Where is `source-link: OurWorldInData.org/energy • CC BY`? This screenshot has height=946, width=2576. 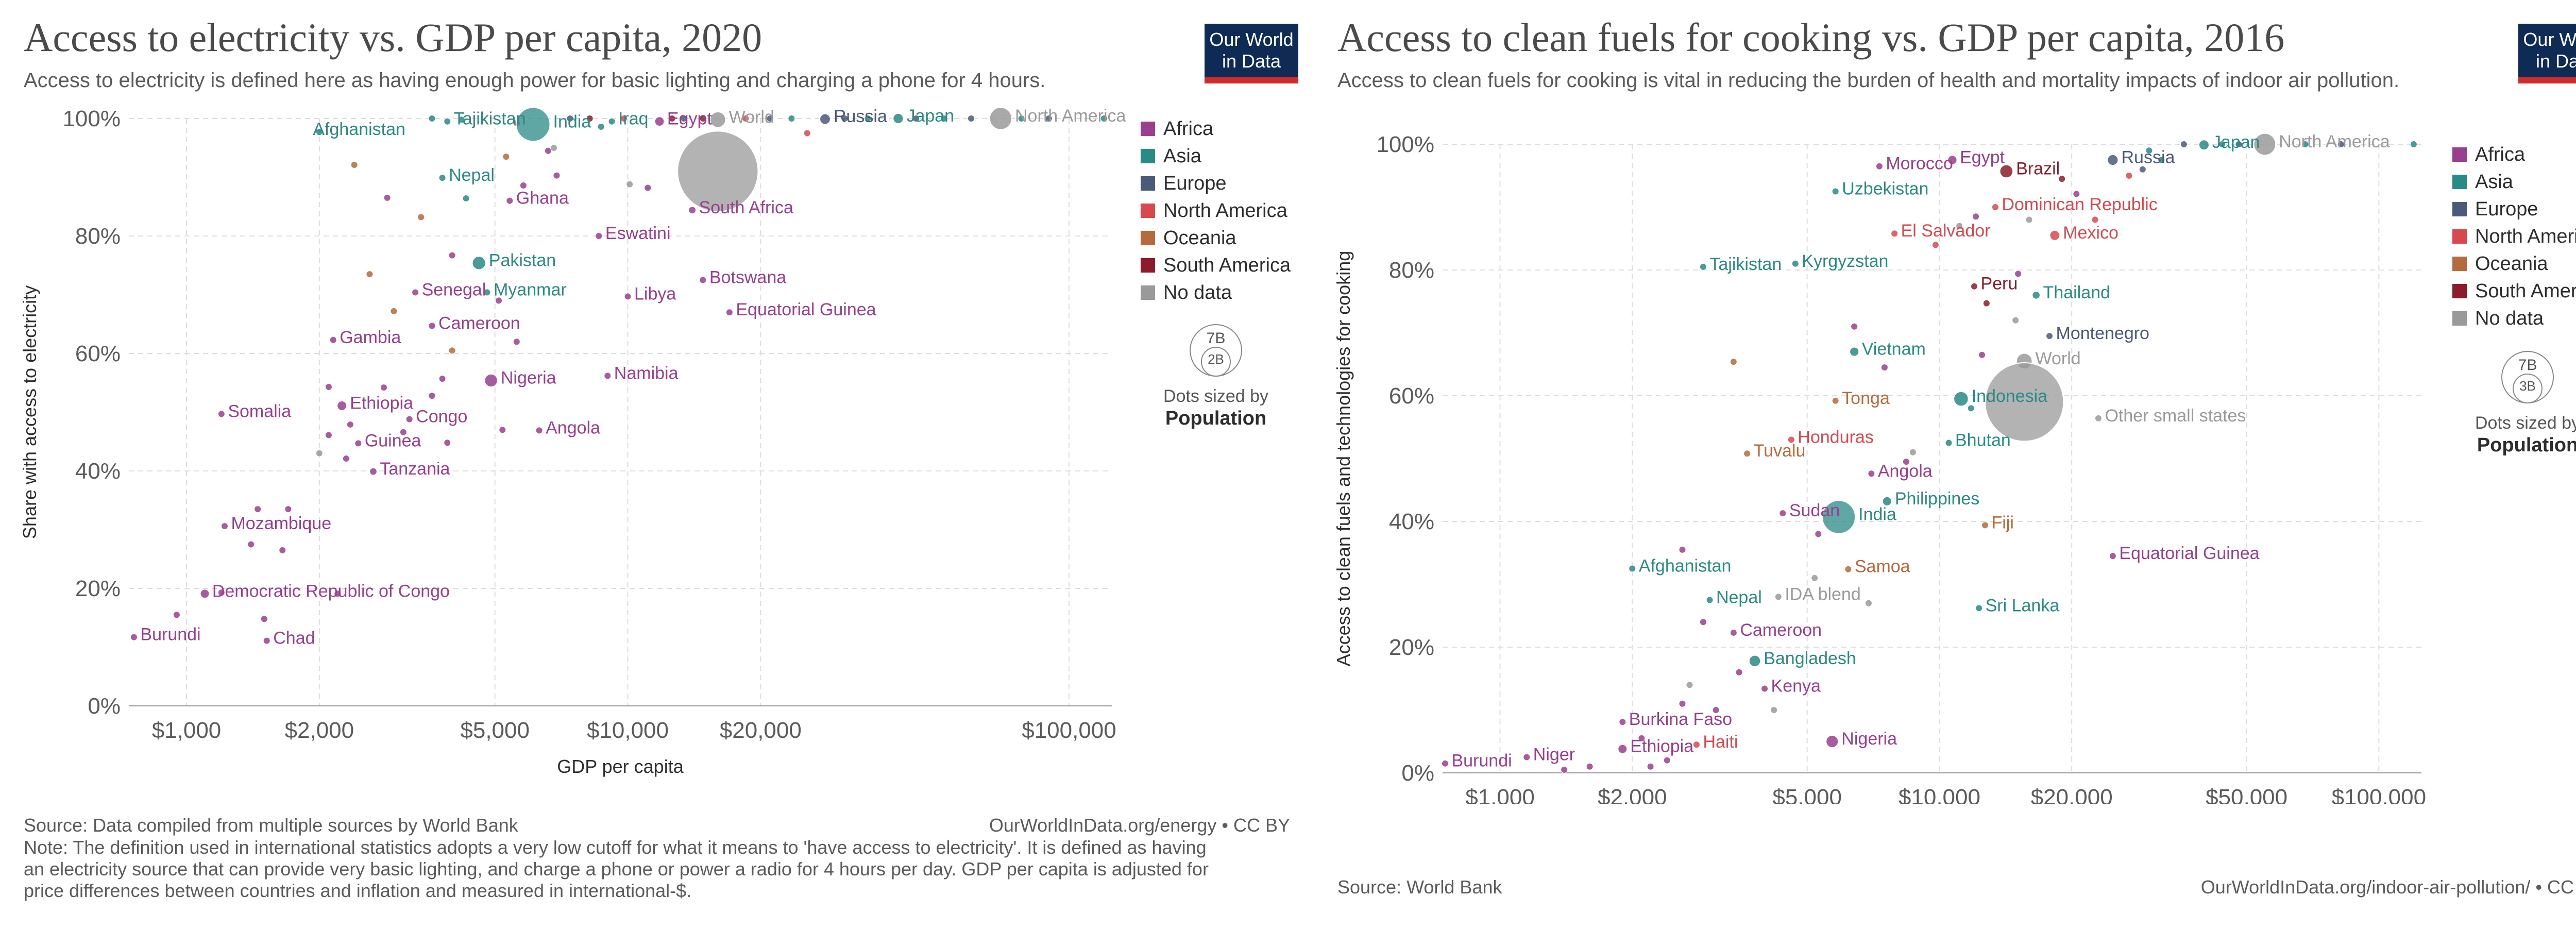
source-link: OurWorldInData.org/energy • CC BY is located at coordinates (1139, 825).